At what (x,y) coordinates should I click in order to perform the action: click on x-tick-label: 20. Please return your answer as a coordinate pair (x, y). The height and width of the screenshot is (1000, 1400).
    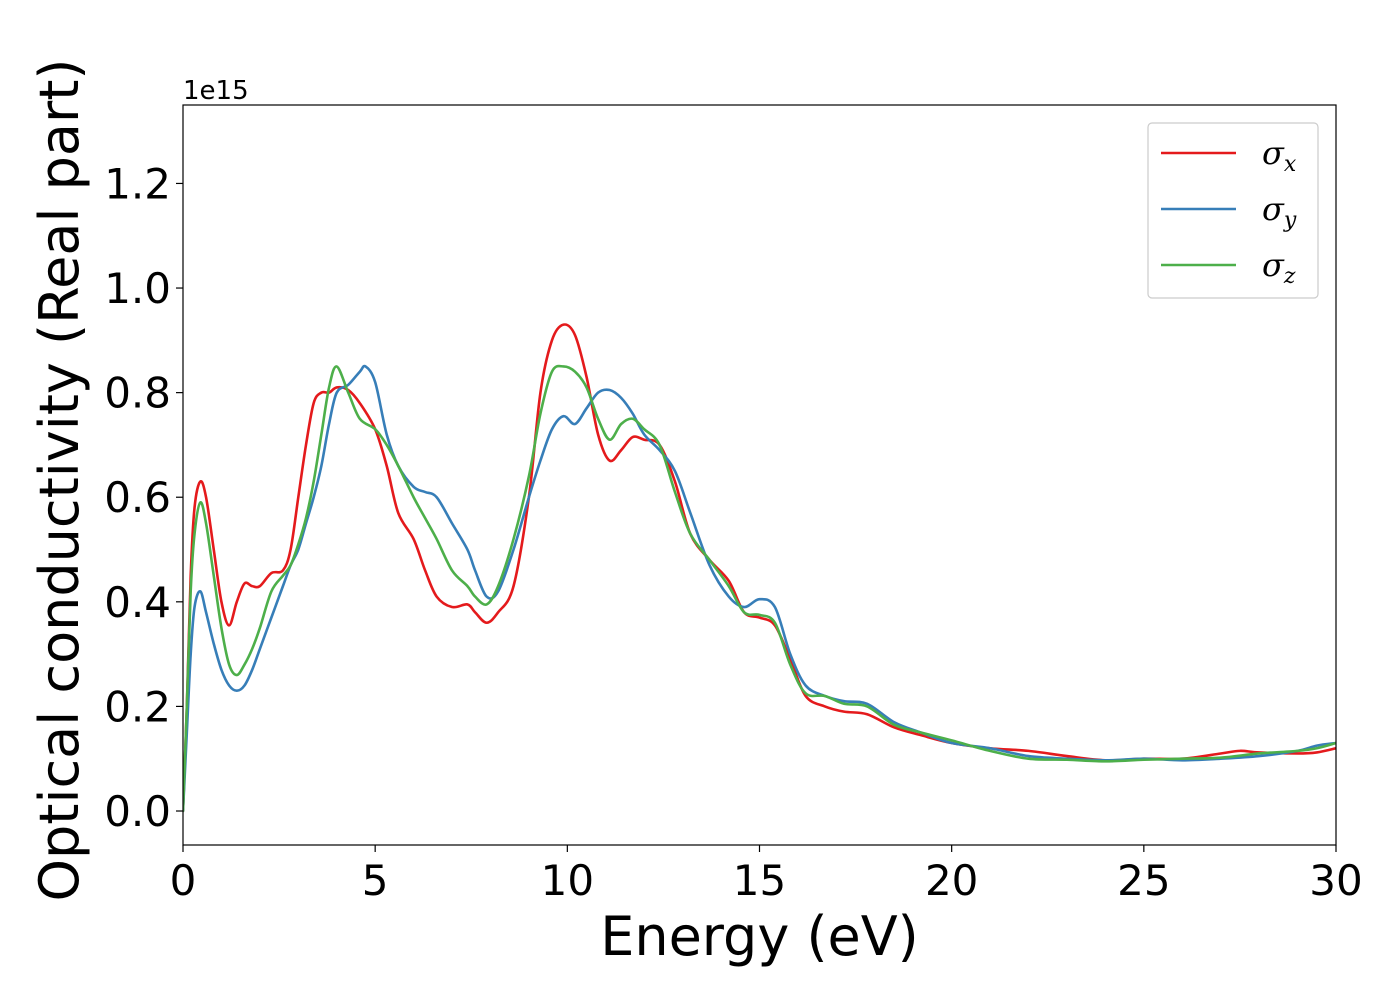
    Looking at the image, I should click on (951, 880).